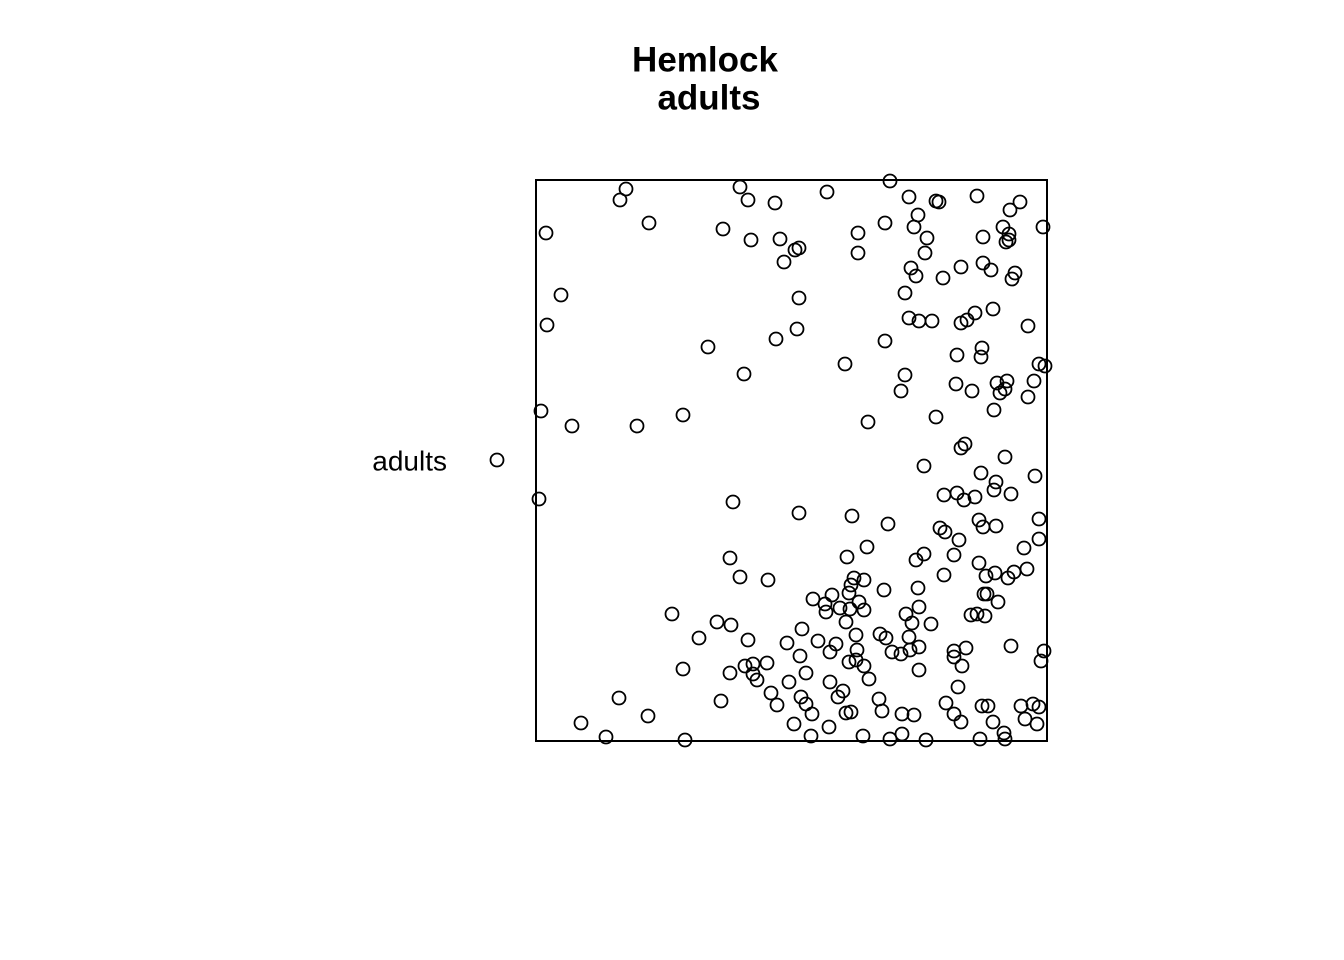  I want to click on chart-title: Hemlock, so click(705, 59).